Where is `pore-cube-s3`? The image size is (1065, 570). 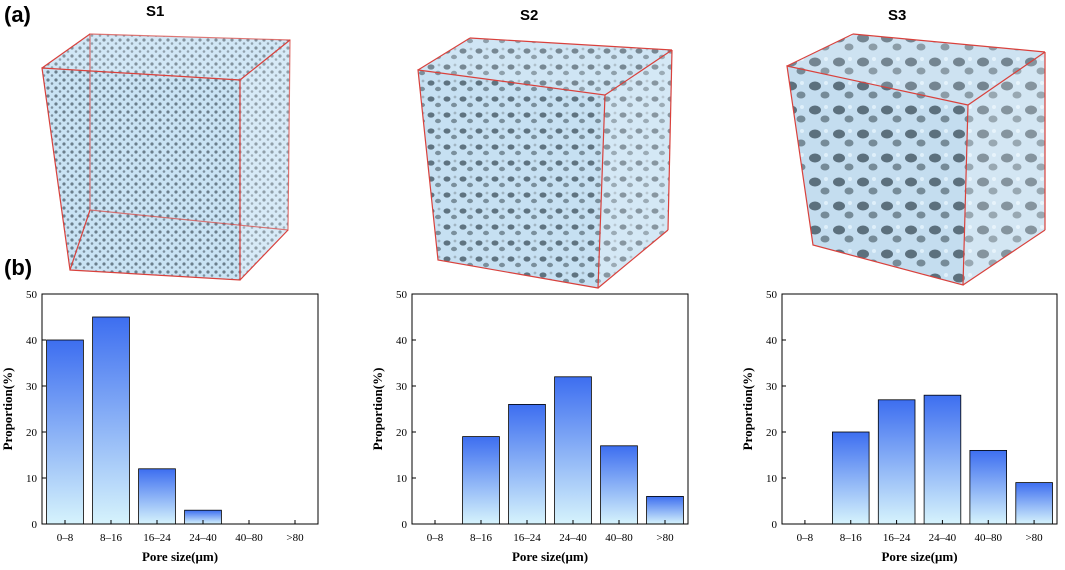 pore-cube-s3 is located at coordinates (916, 159).